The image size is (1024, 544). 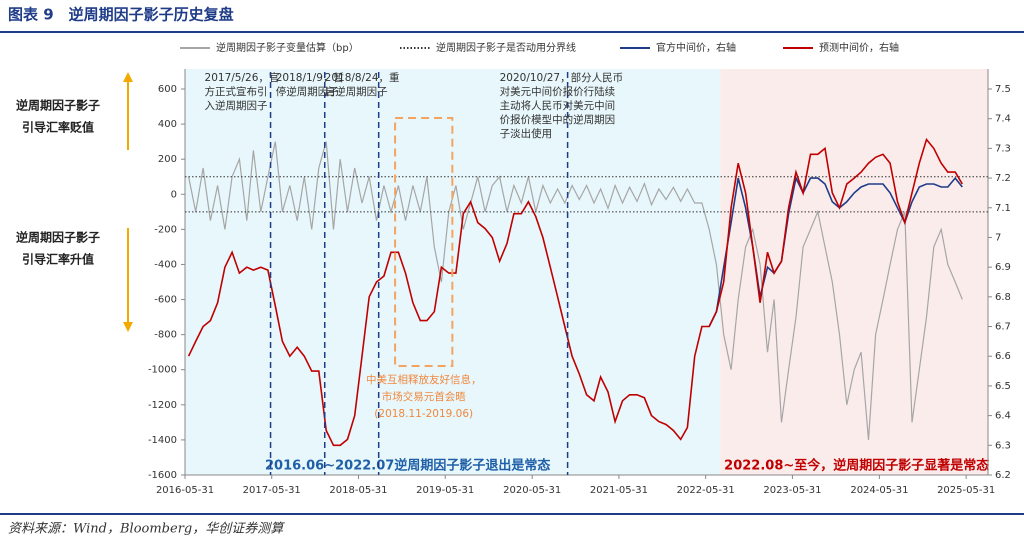 I want to click on legend-label: 逆周期因子影子变量估算（bp）, so click(x=287, y=47).